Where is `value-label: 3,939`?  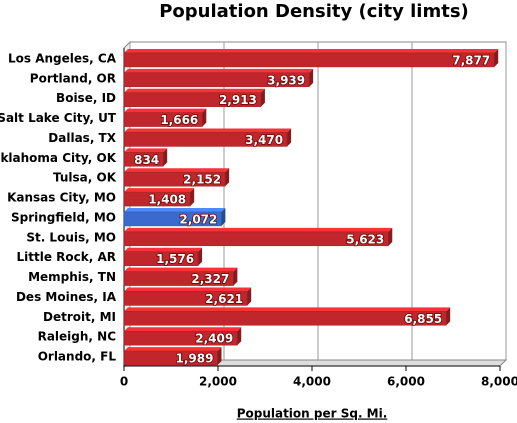
value-label: 3,939 is located at coordinates (286, 80).